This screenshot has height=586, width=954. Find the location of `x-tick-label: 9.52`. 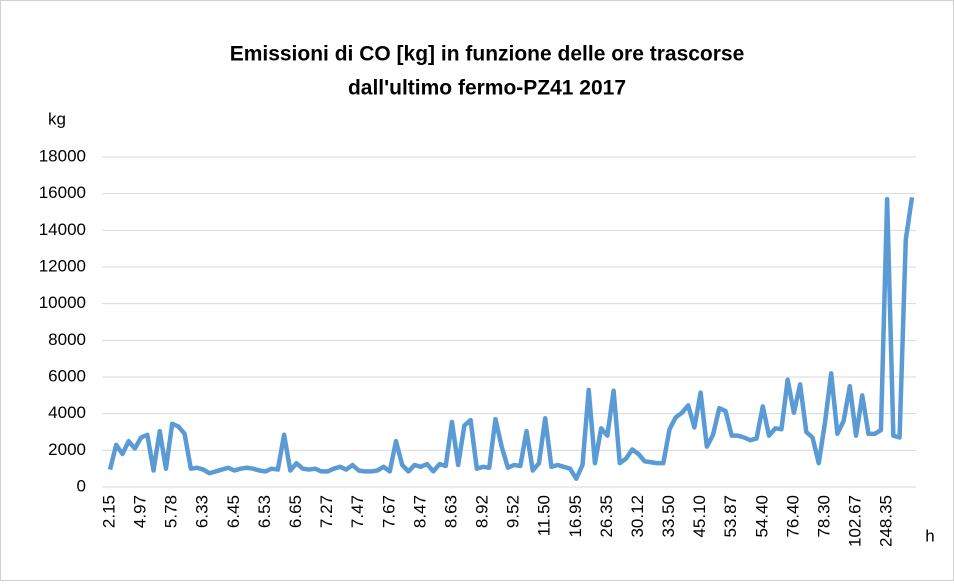

x-tick-label: 9.52 is located at coordinates (513, 511).